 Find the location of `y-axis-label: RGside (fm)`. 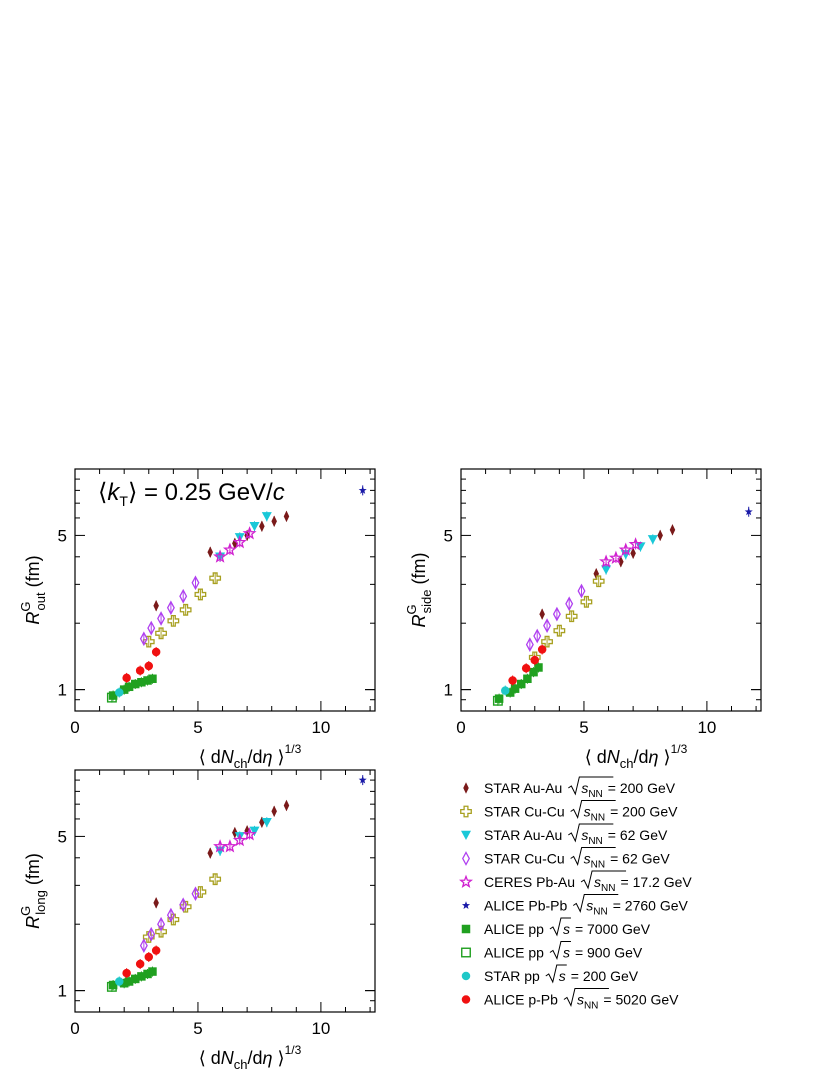

y-axis-label: RGside (fm) is located at coordinates (419, 590).